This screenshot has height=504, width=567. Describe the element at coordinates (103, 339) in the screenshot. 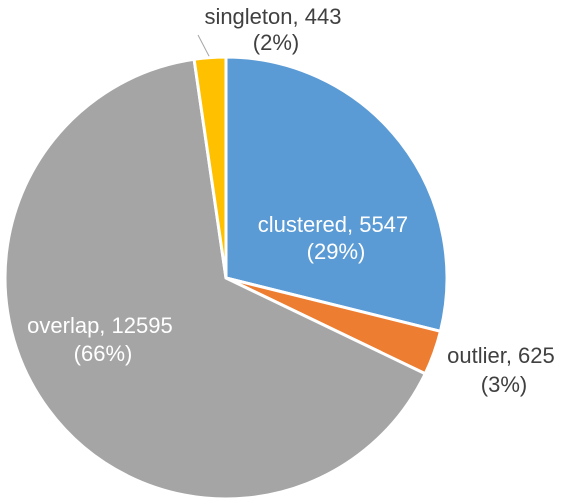

I see `overlap-label: overlap, 12595 (66%)` at that location.